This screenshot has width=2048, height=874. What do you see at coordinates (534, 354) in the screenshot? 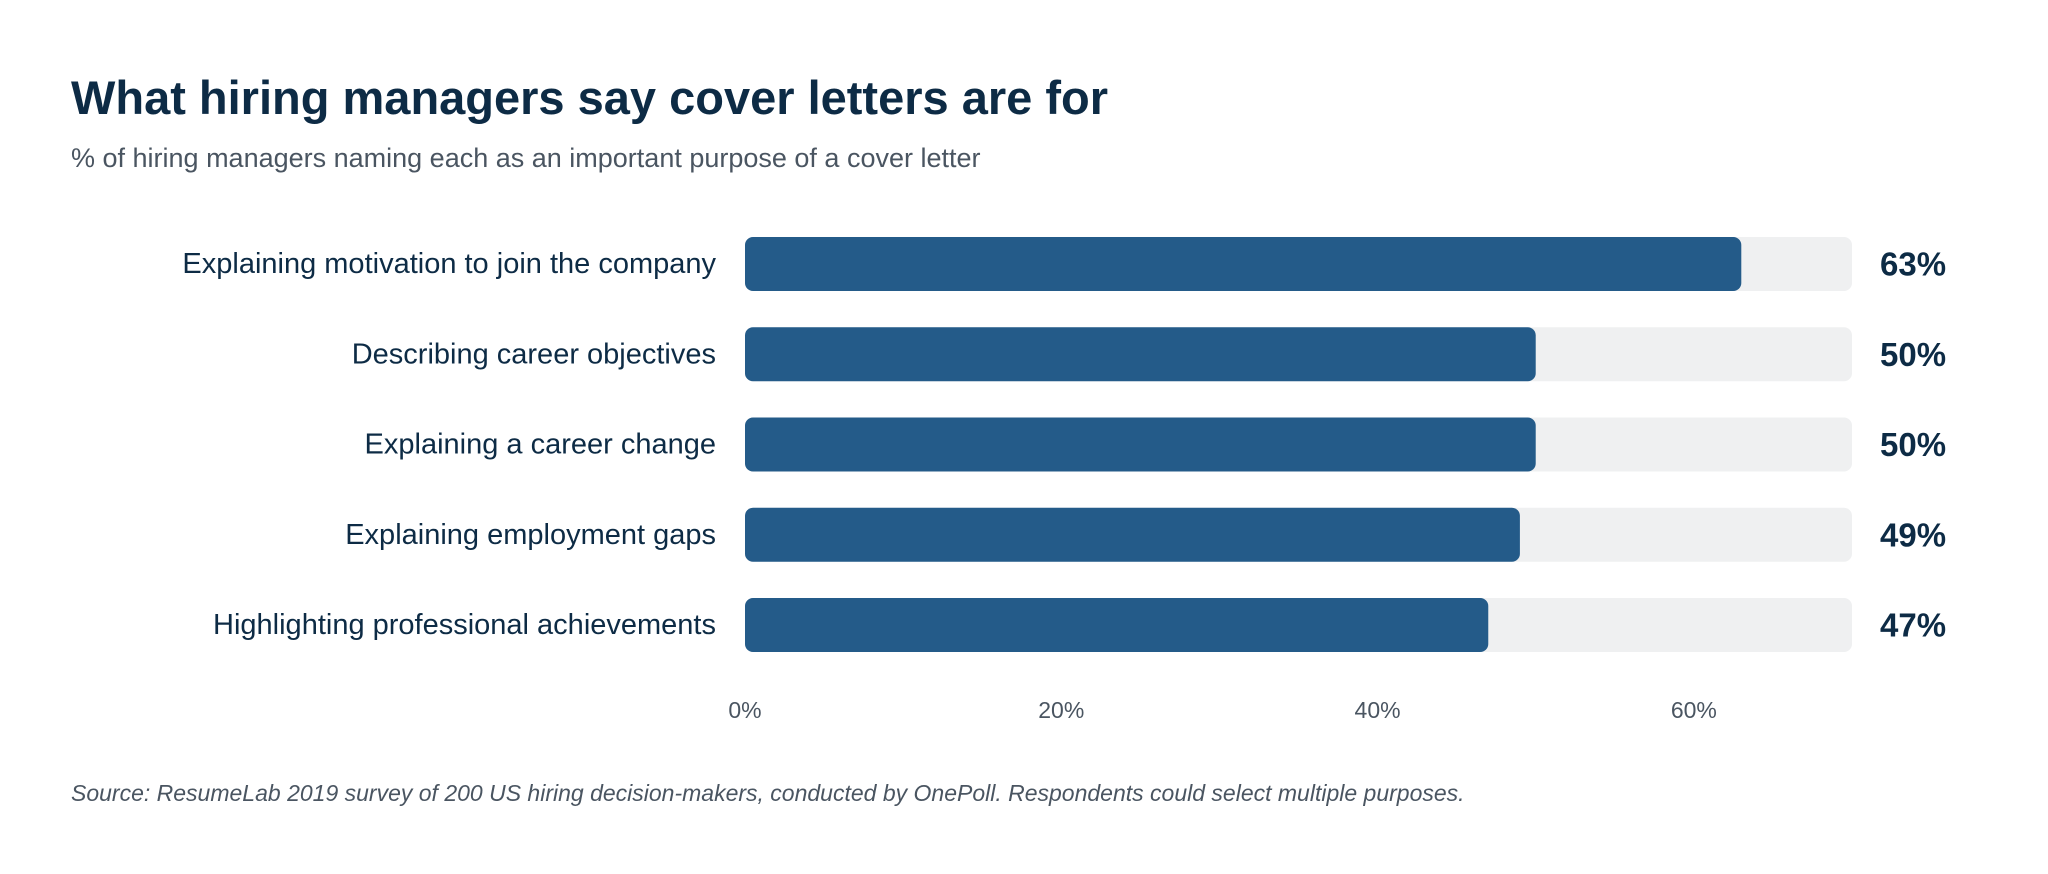
I see `category-label: Describing career objectives` at bounding box center [534, 354].